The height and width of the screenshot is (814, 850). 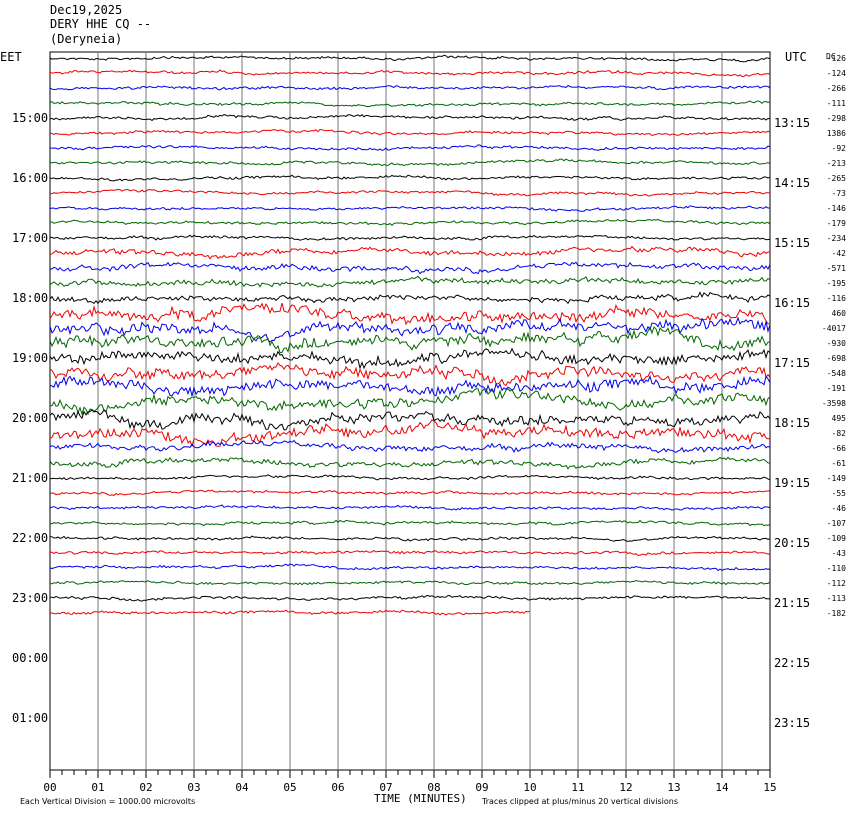 What do you see at coordinates (769, 787) in the screenshot?
I see `x-tick-label: 15` at bounding box center [769, 787].